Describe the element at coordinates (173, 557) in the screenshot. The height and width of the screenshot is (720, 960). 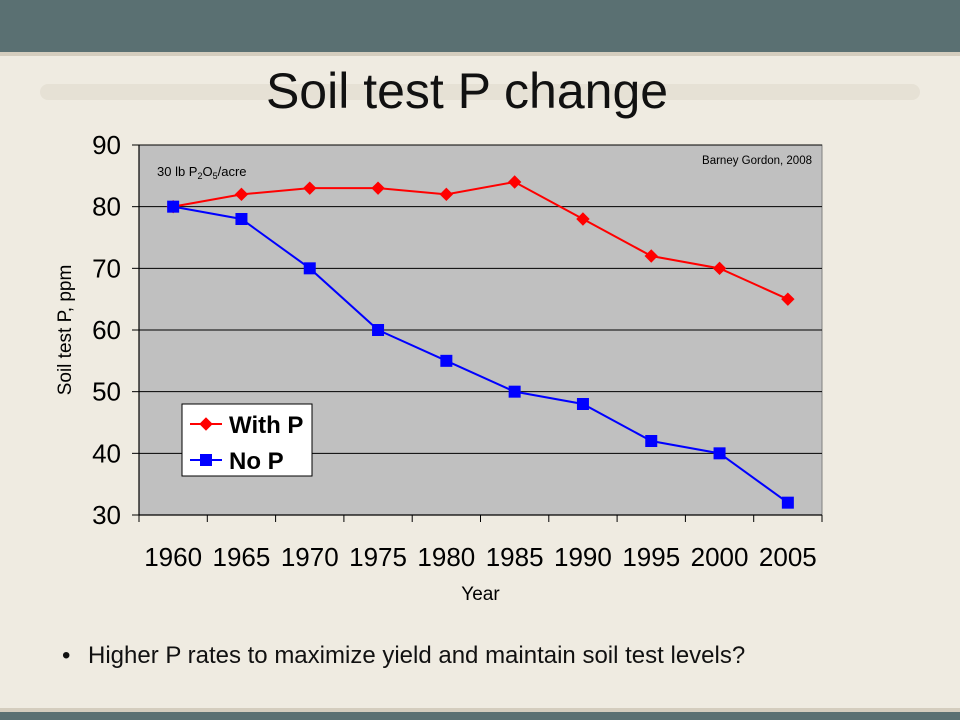
I see `x-tick-label: 1960` at that location.